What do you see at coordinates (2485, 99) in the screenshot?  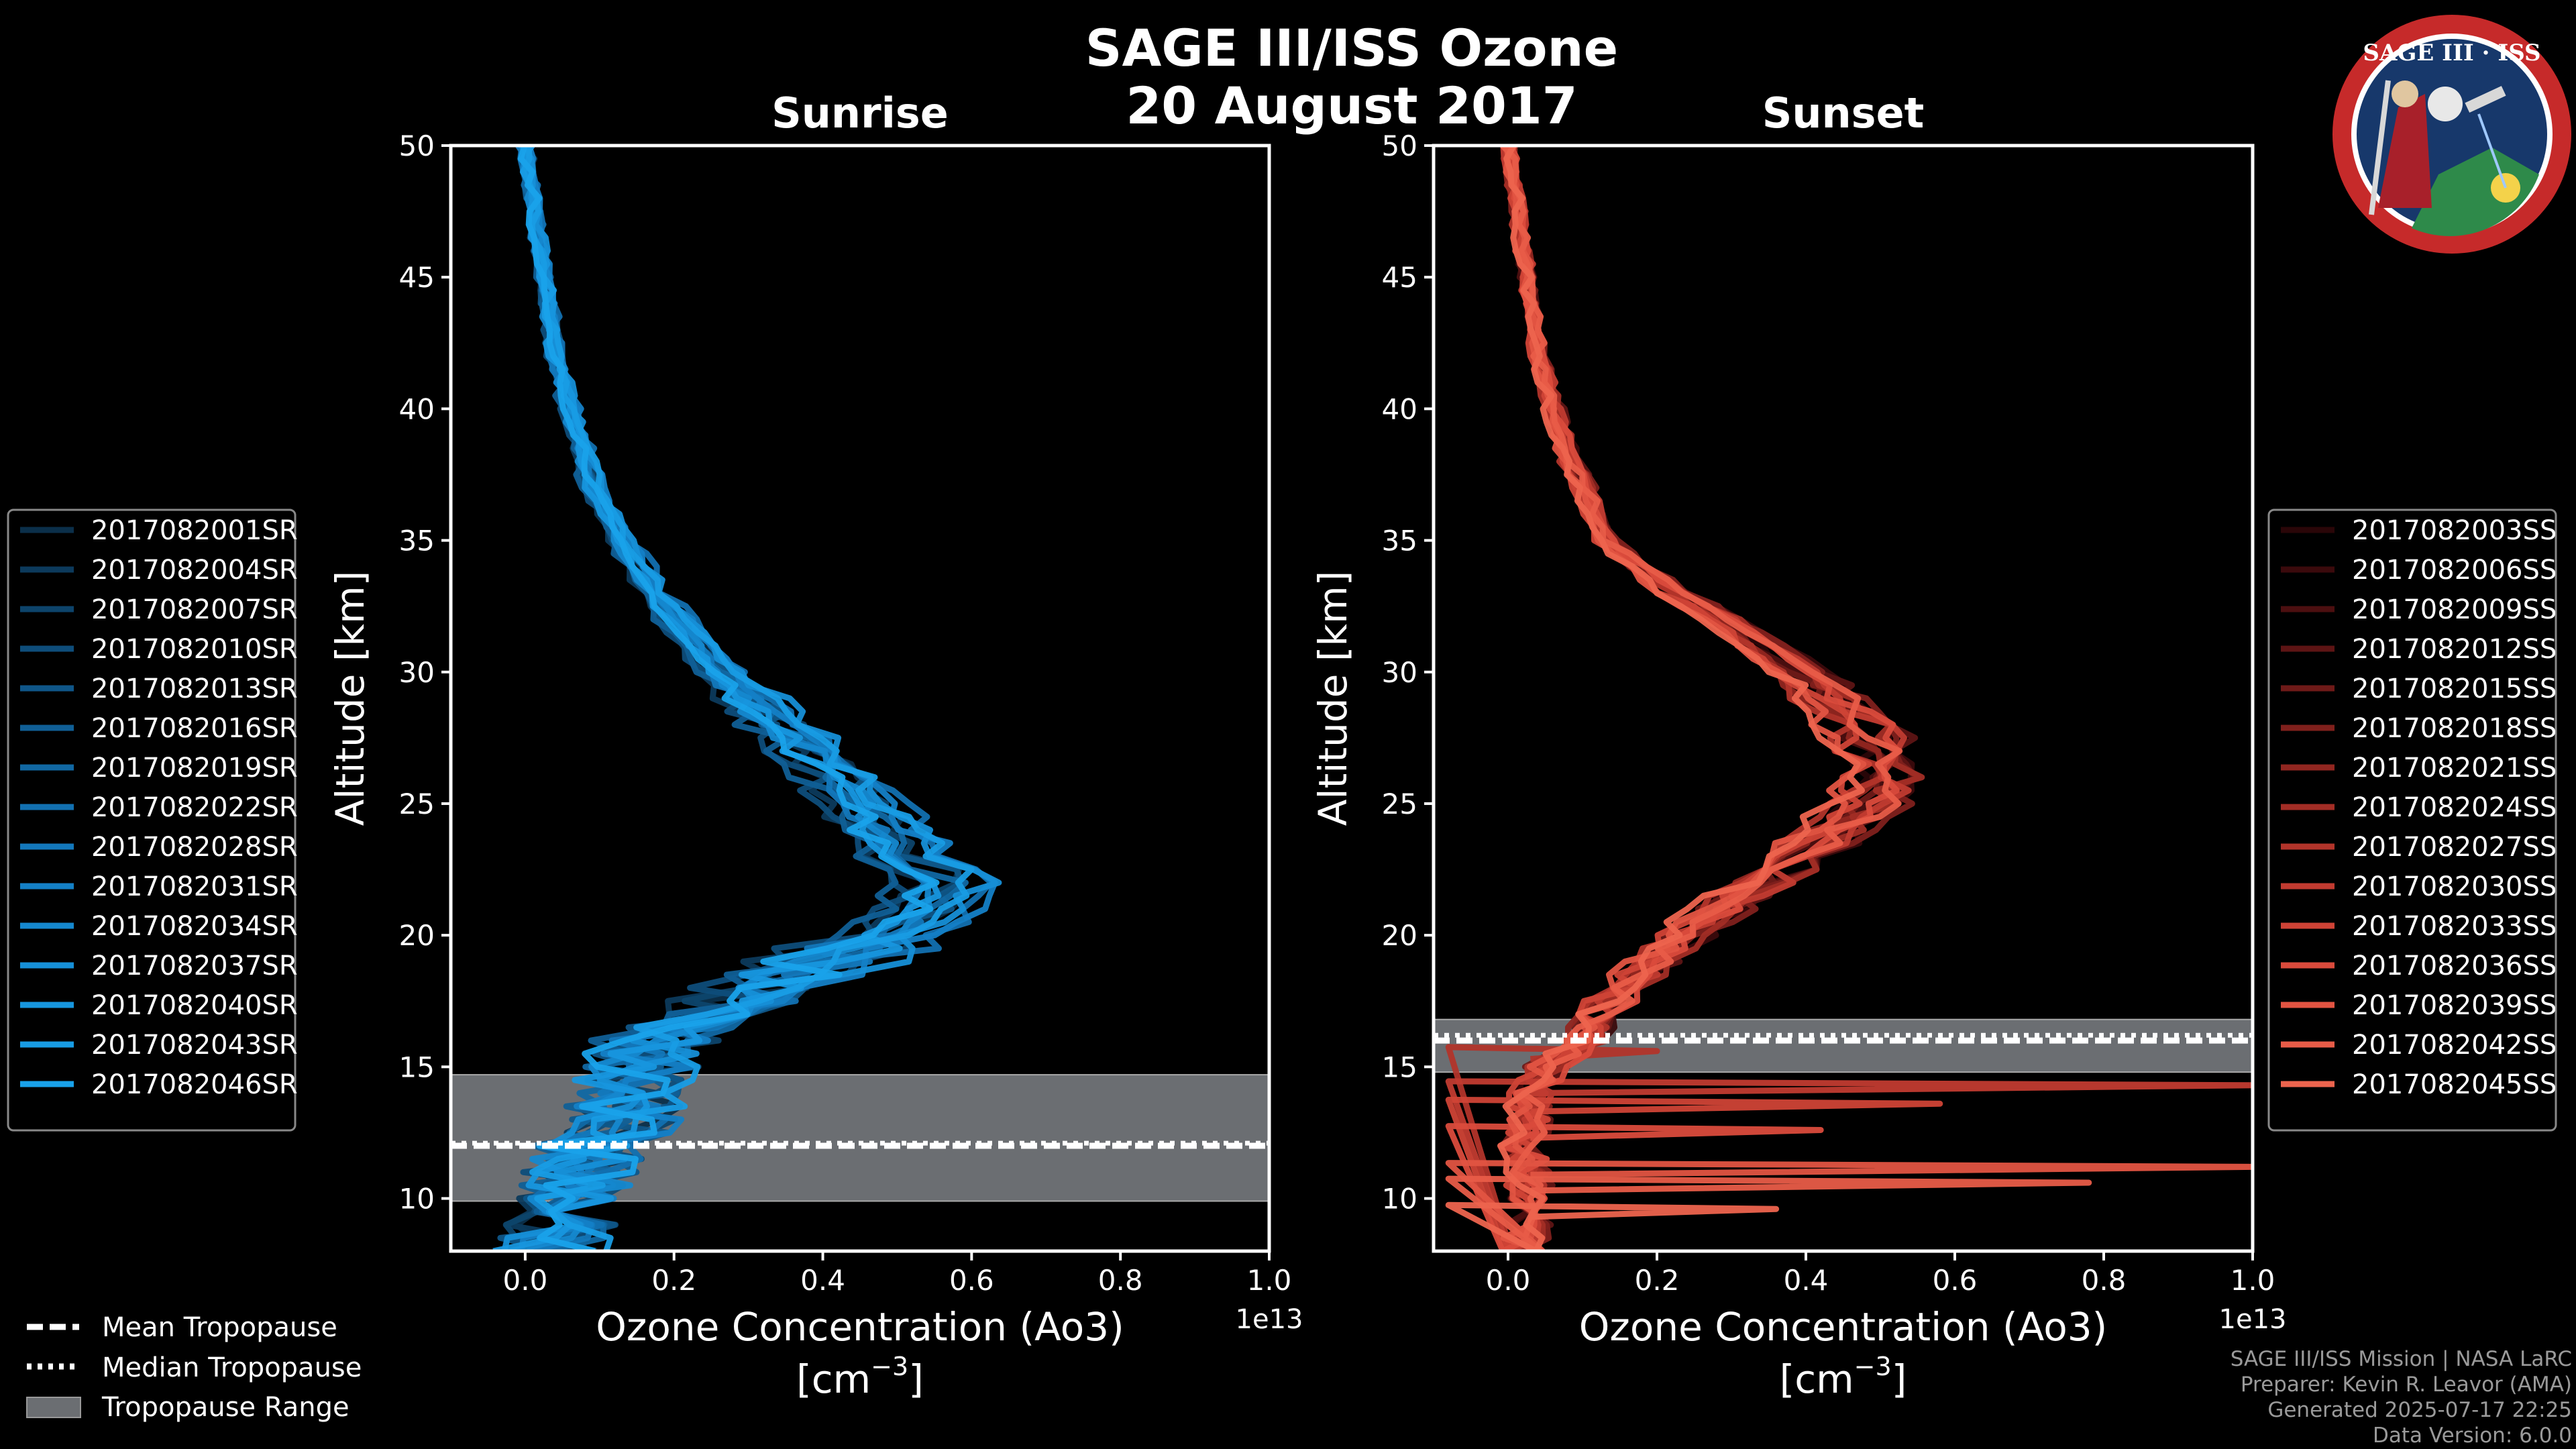 I see `logo-station-icon` at bounding box center [2485, 99].